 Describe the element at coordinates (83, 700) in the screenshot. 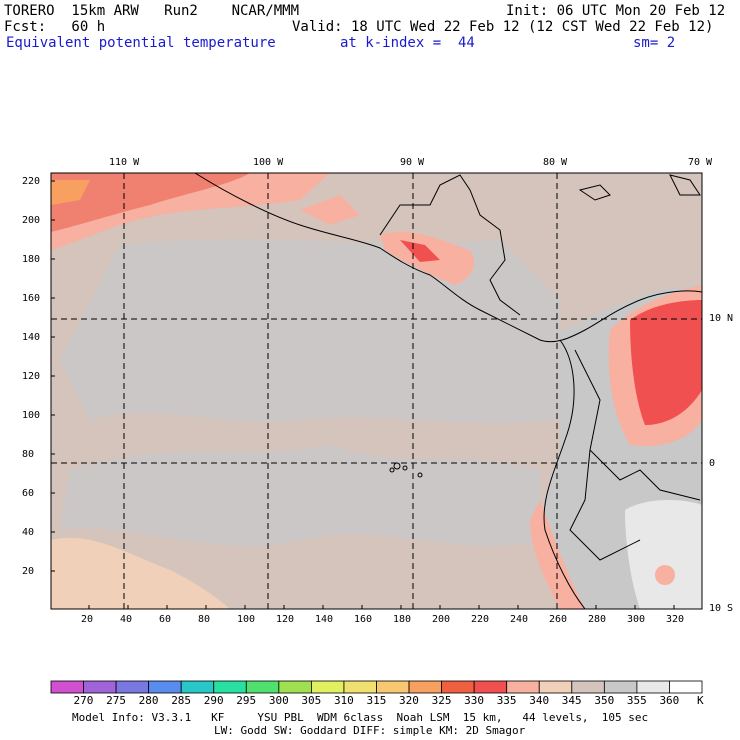

I see `colorbar-label: 270` at that location.